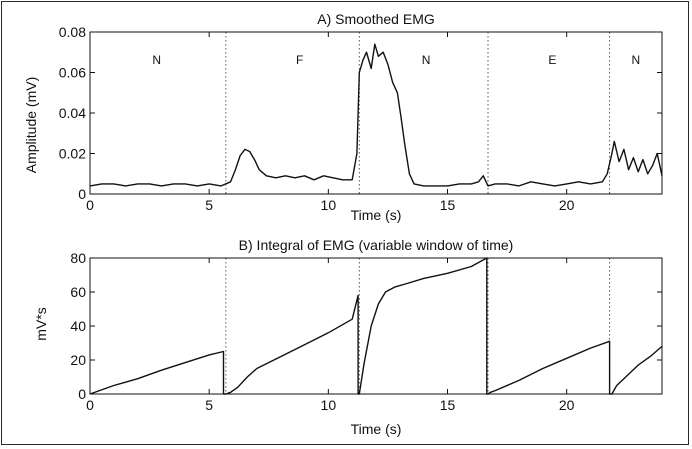 This screenshot has height=449, width=692. What do you see at coordinates (41, 323) in the screenshot?
I see `chart-b-ylabel: mV*s` at bounding box center [41, 323].